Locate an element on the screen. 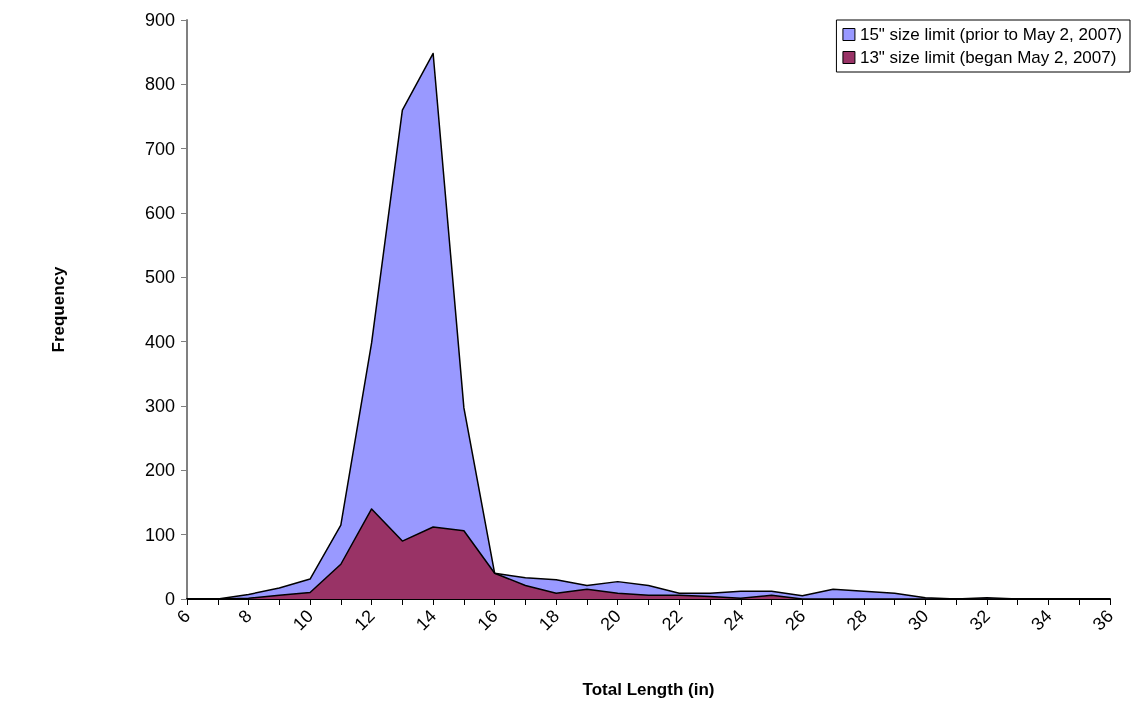 The image size is (1134, 704). x-tick-label: 10 is located at coordinates (303, 620).